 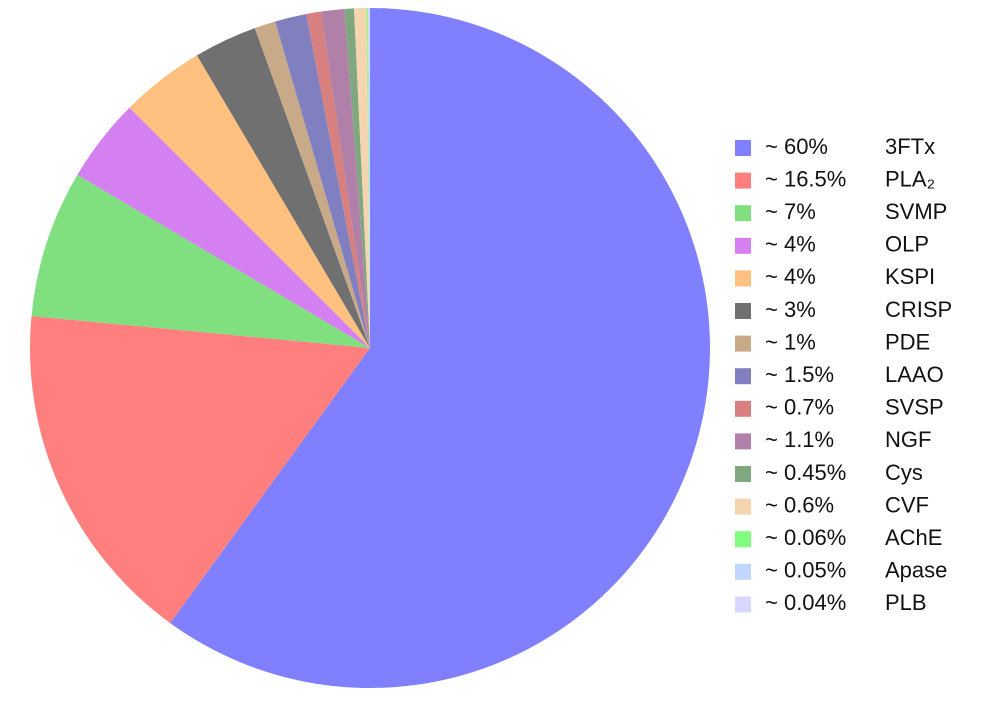 I want to click on legend-value: ~ 0.6%, so click(x=799, y=504).